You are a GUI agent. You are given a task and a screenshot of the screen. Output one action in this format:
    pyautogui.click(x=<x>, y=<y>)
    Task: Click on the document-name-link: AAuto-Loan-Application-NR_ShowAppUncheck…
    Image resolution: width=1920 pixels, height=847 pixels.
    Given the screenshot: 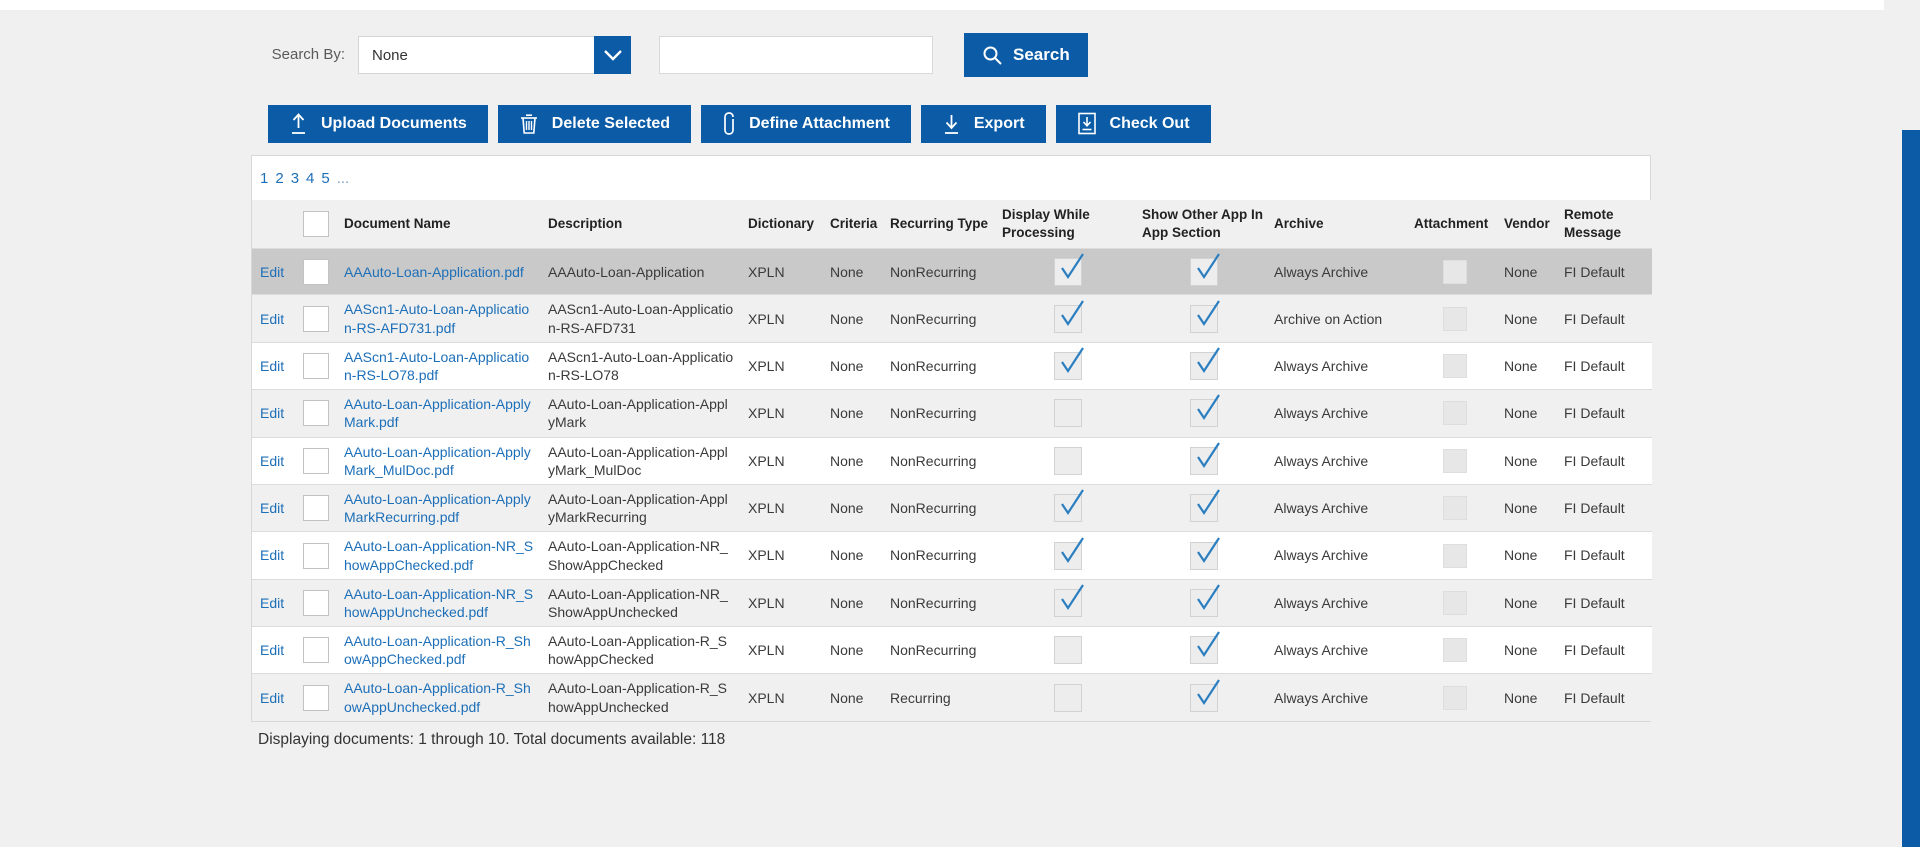 What is the action you would take?
    pyautogui.click(x=439, y=602)
    